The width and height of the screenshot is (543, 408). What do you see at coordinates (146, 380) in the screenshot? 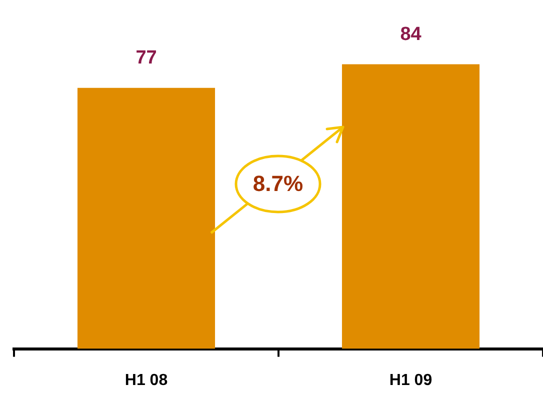
I see `x-tick-label: H1 08` at bounding box center [146, 380].